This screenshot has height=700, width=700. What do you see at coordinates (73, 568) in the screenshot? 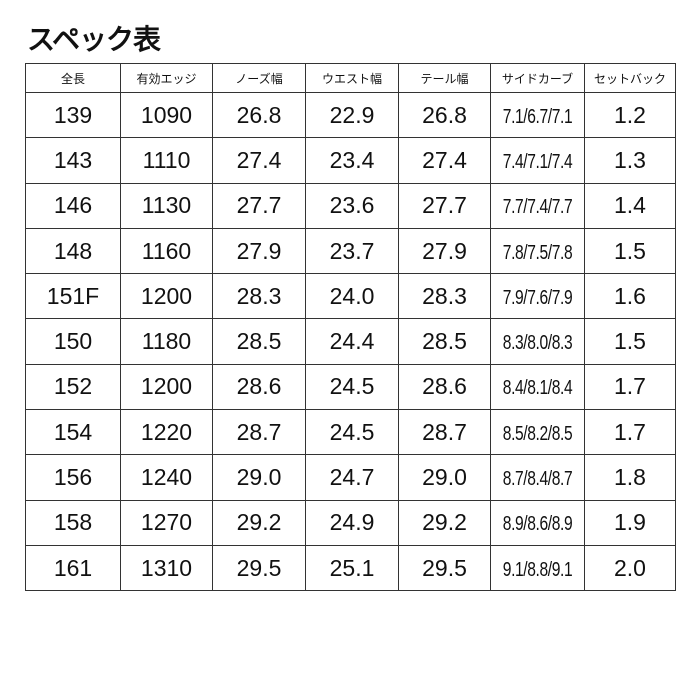
I see `table-cell: 161` at bounding box center [73, 568].